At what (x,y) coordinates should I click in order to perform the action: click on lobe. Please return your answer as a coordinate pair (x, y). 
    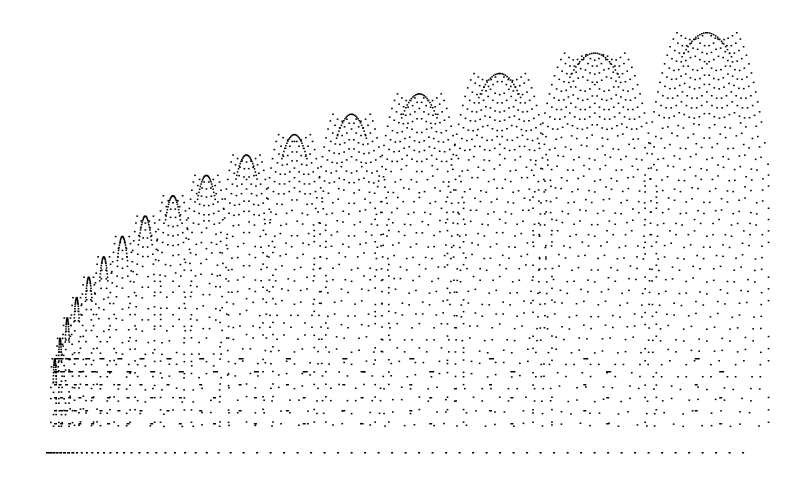
    Looking at the image, I should click on (499, 249).